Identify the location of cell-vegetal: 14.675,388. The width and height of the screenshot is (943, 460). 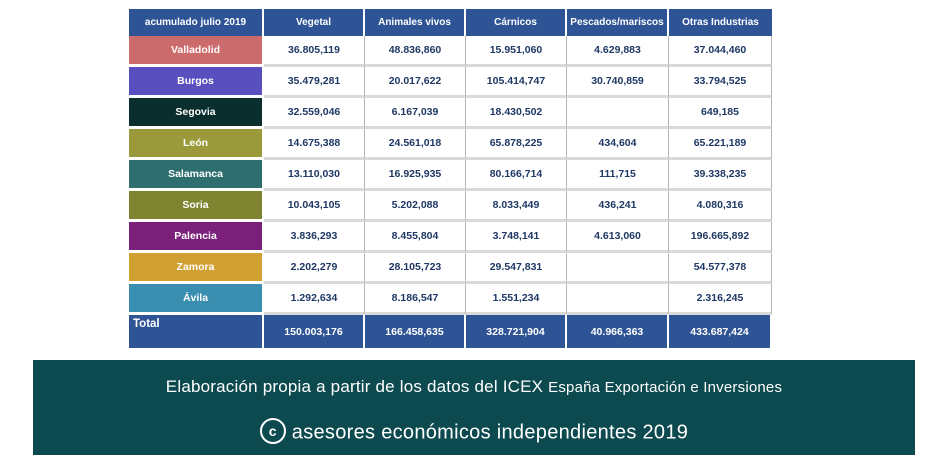
(314, 144).